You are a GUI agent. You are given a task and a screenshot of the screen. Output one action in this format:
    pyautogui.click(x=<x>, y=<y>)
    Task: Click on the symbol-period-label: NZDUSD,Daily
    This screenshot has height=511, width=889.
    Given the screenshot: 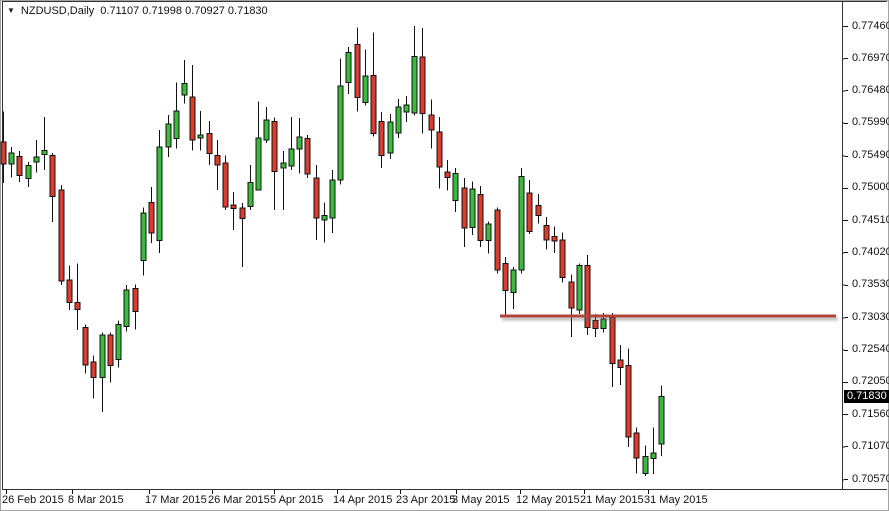 What is the action you would take?
    pyautogui.click(x=57, y=11)
    